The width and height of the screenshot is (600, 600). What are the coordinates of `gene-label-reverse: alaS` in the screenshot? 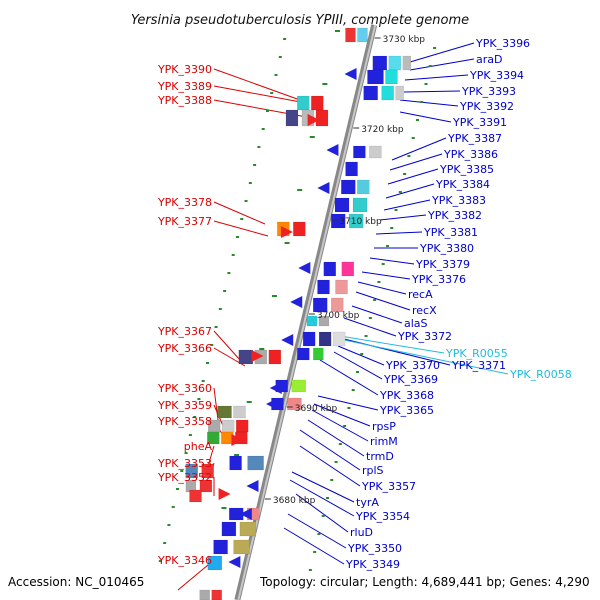 It's located at (416, 323).